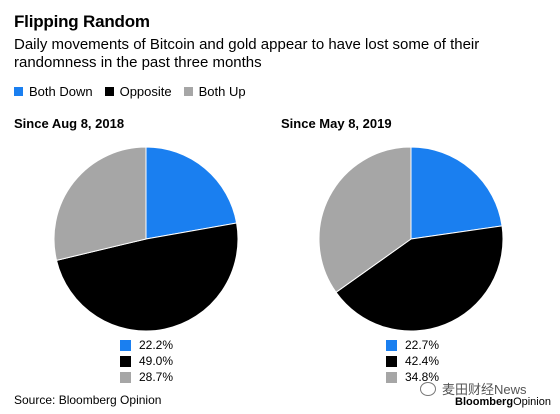  Describe the element at coordinates (222, 91) in the screenshot. I see `legend-label: Both Up` at that location.